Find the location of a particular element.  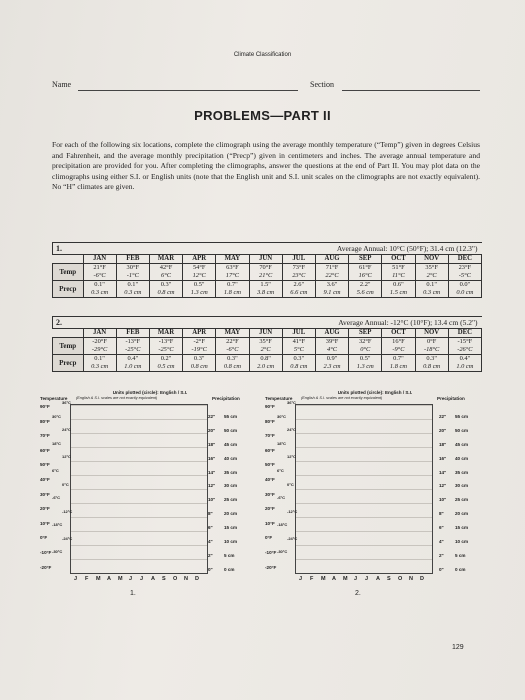

month-header: JUL is located at coordinates (298, 333).